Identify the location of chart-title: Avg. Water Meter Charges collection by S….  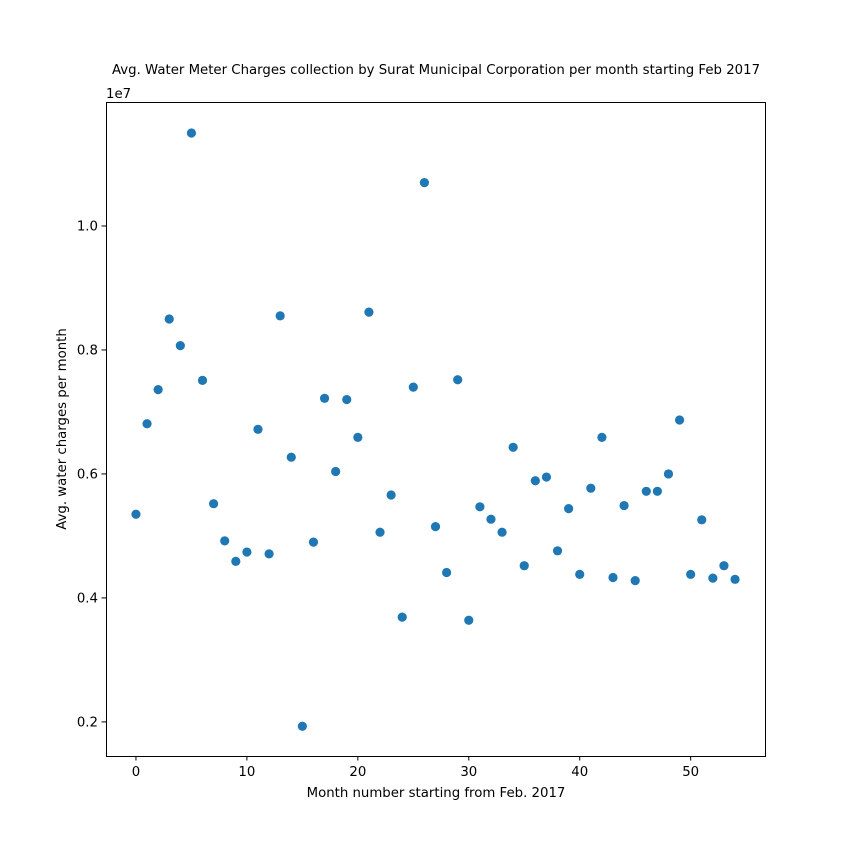
(436, 70).